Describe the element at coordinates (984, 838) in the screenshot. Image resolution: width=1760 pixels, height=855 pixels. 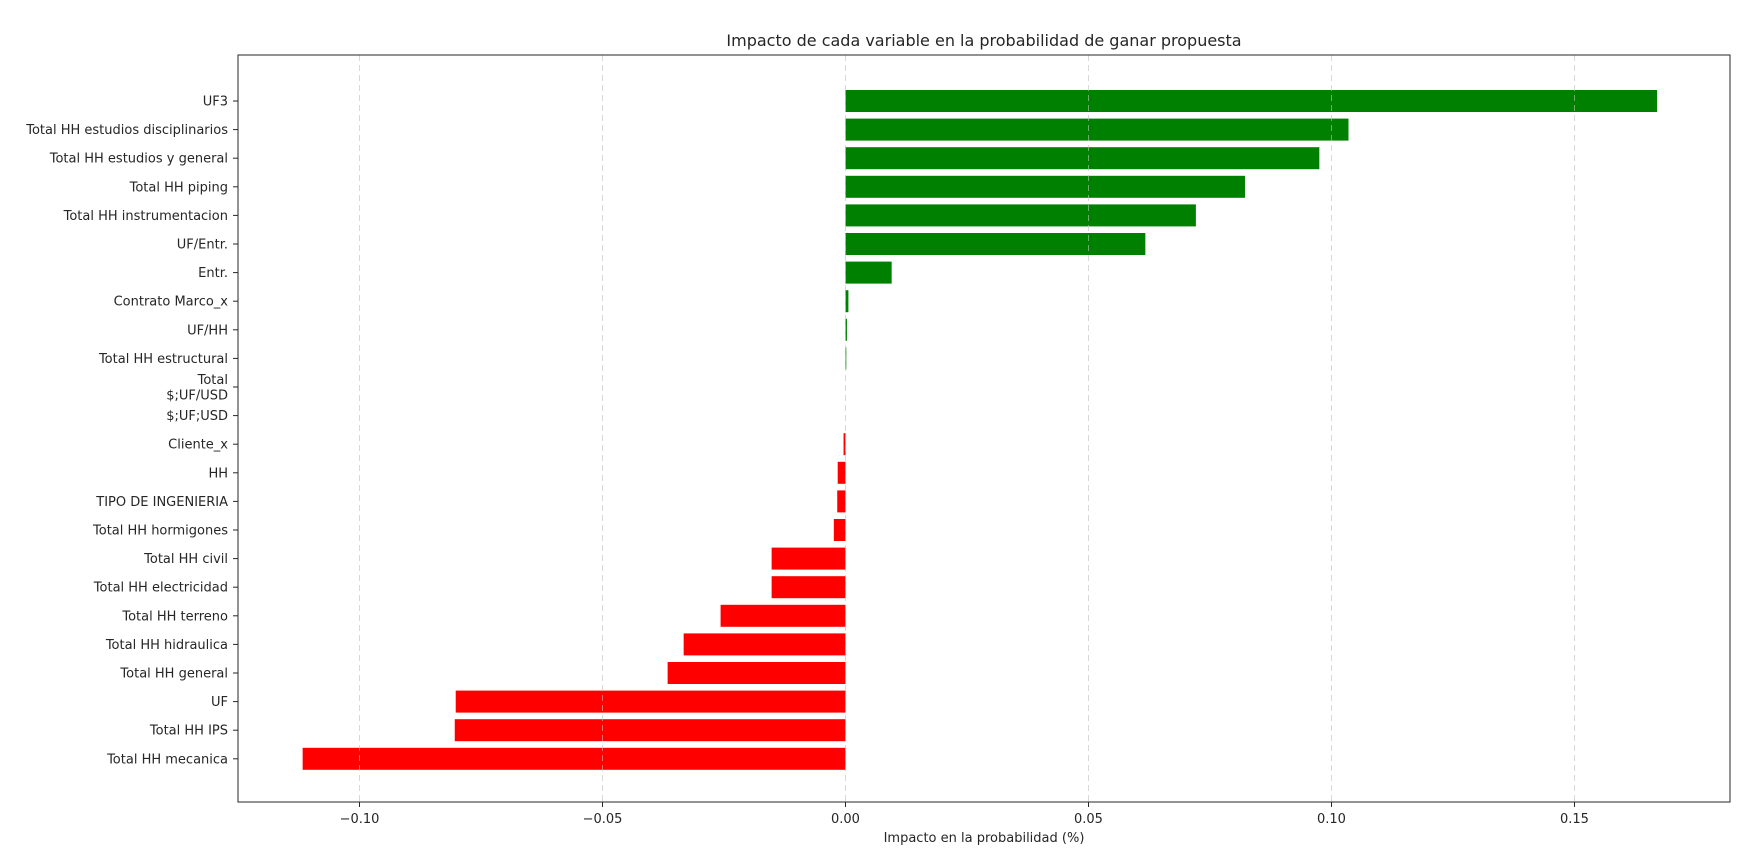
I see `x-axis-title: Impacto en la probabilidad (%)` at that location.